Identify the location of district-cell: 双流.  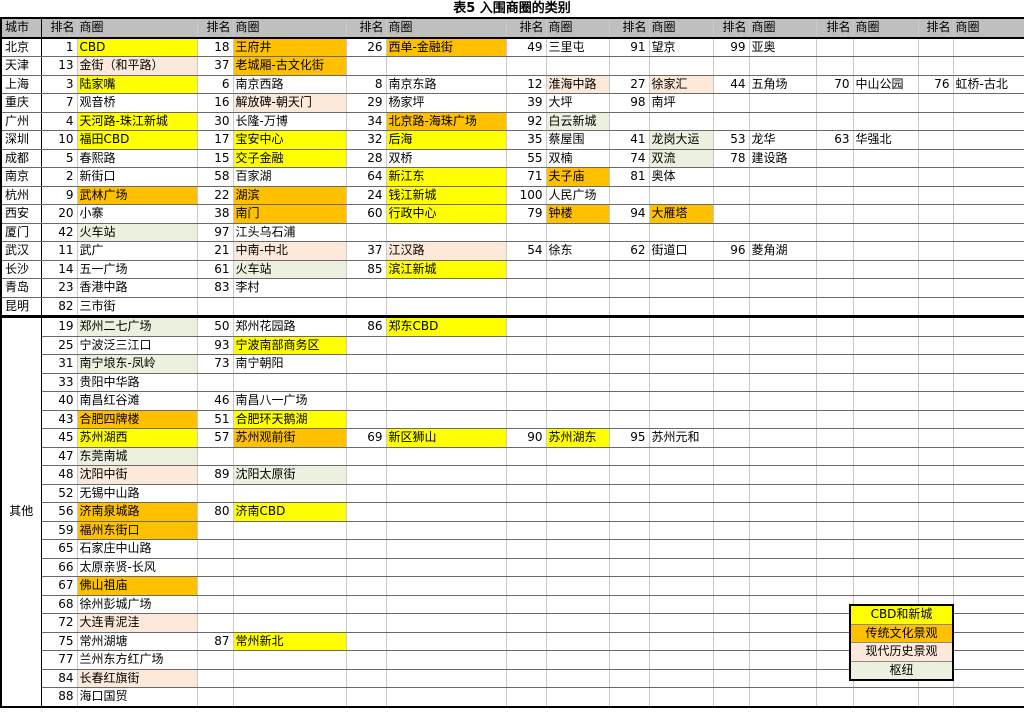
(681, 158).